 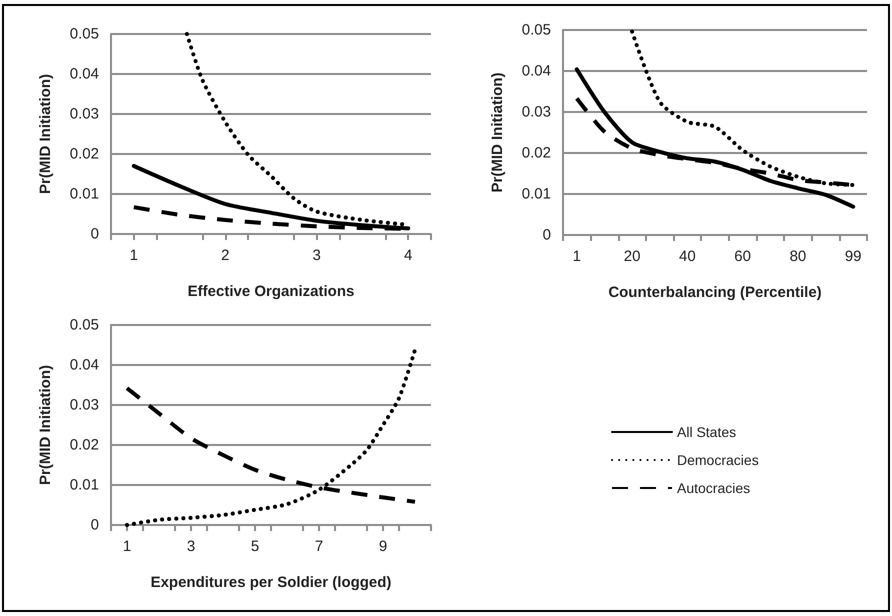 I want to click on legend-label: Democracies, so click(x=718, y=460).